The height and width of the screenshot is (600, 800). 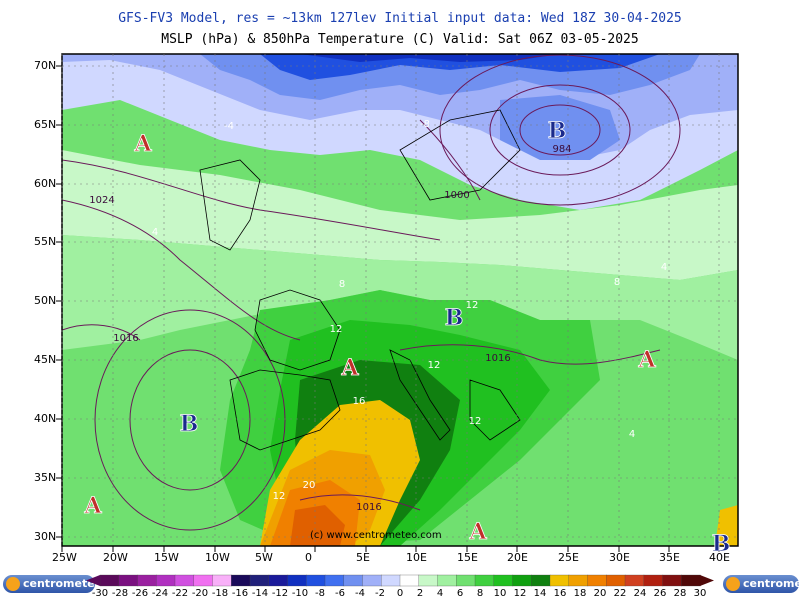 What do you see at coordinates (440, 593) in the screenshot?
I see `legend-tick-label: 4` at bounding box center [440, 593].